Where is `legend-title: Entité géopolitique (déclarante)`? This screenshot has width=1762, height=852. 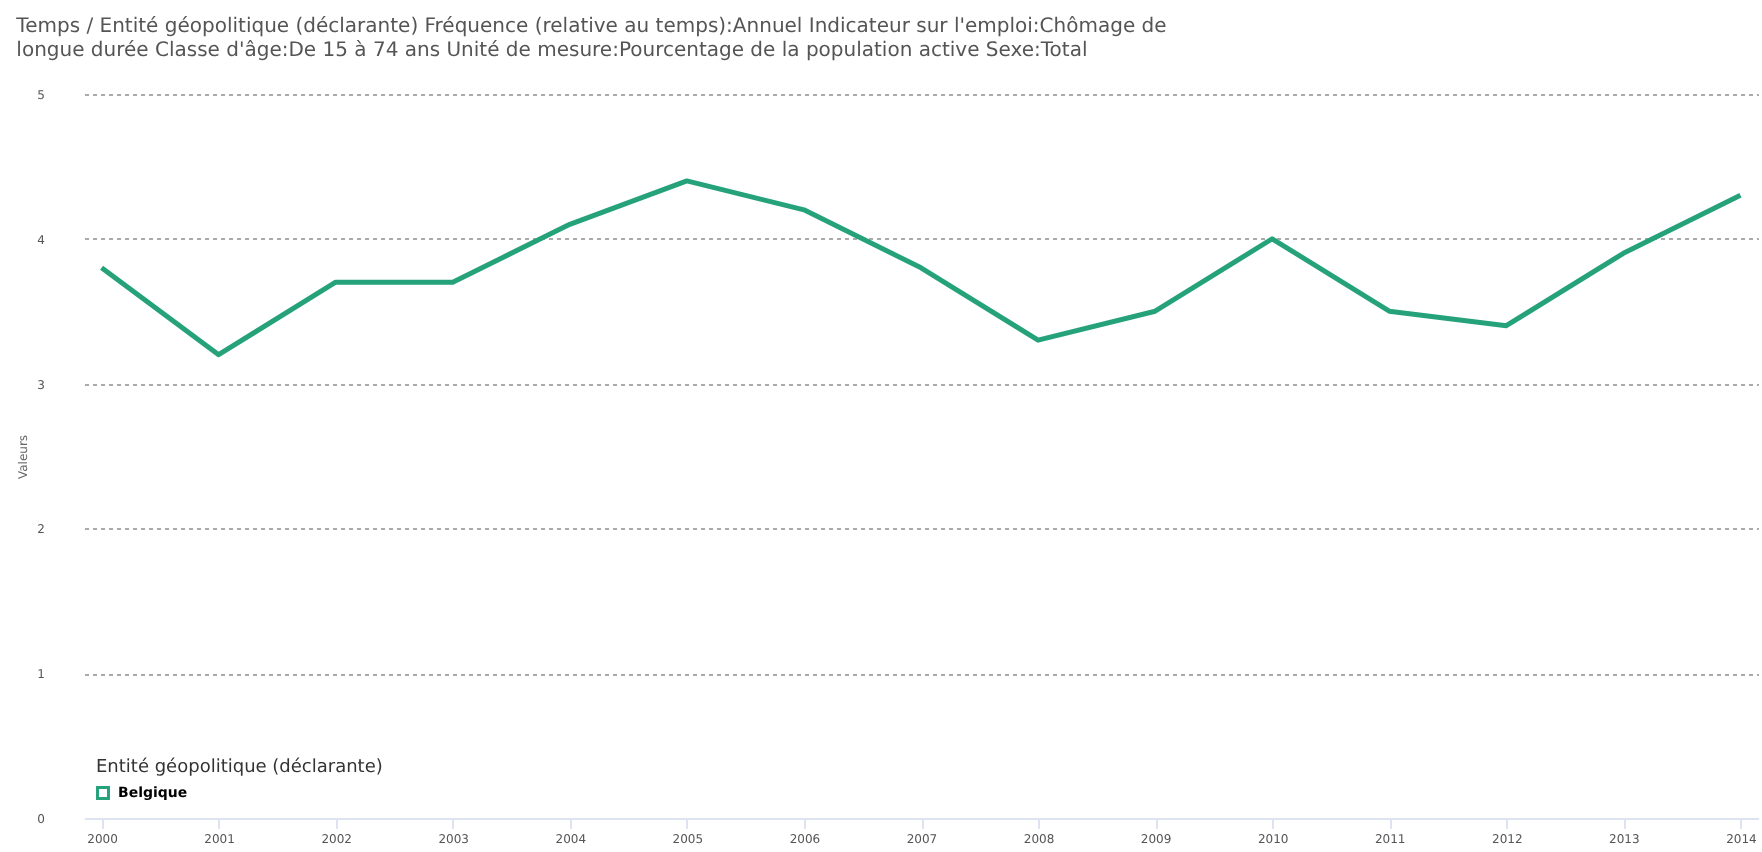
legend-title: Entité géopolitique (déclarante) is located at coordinates (239, 767).